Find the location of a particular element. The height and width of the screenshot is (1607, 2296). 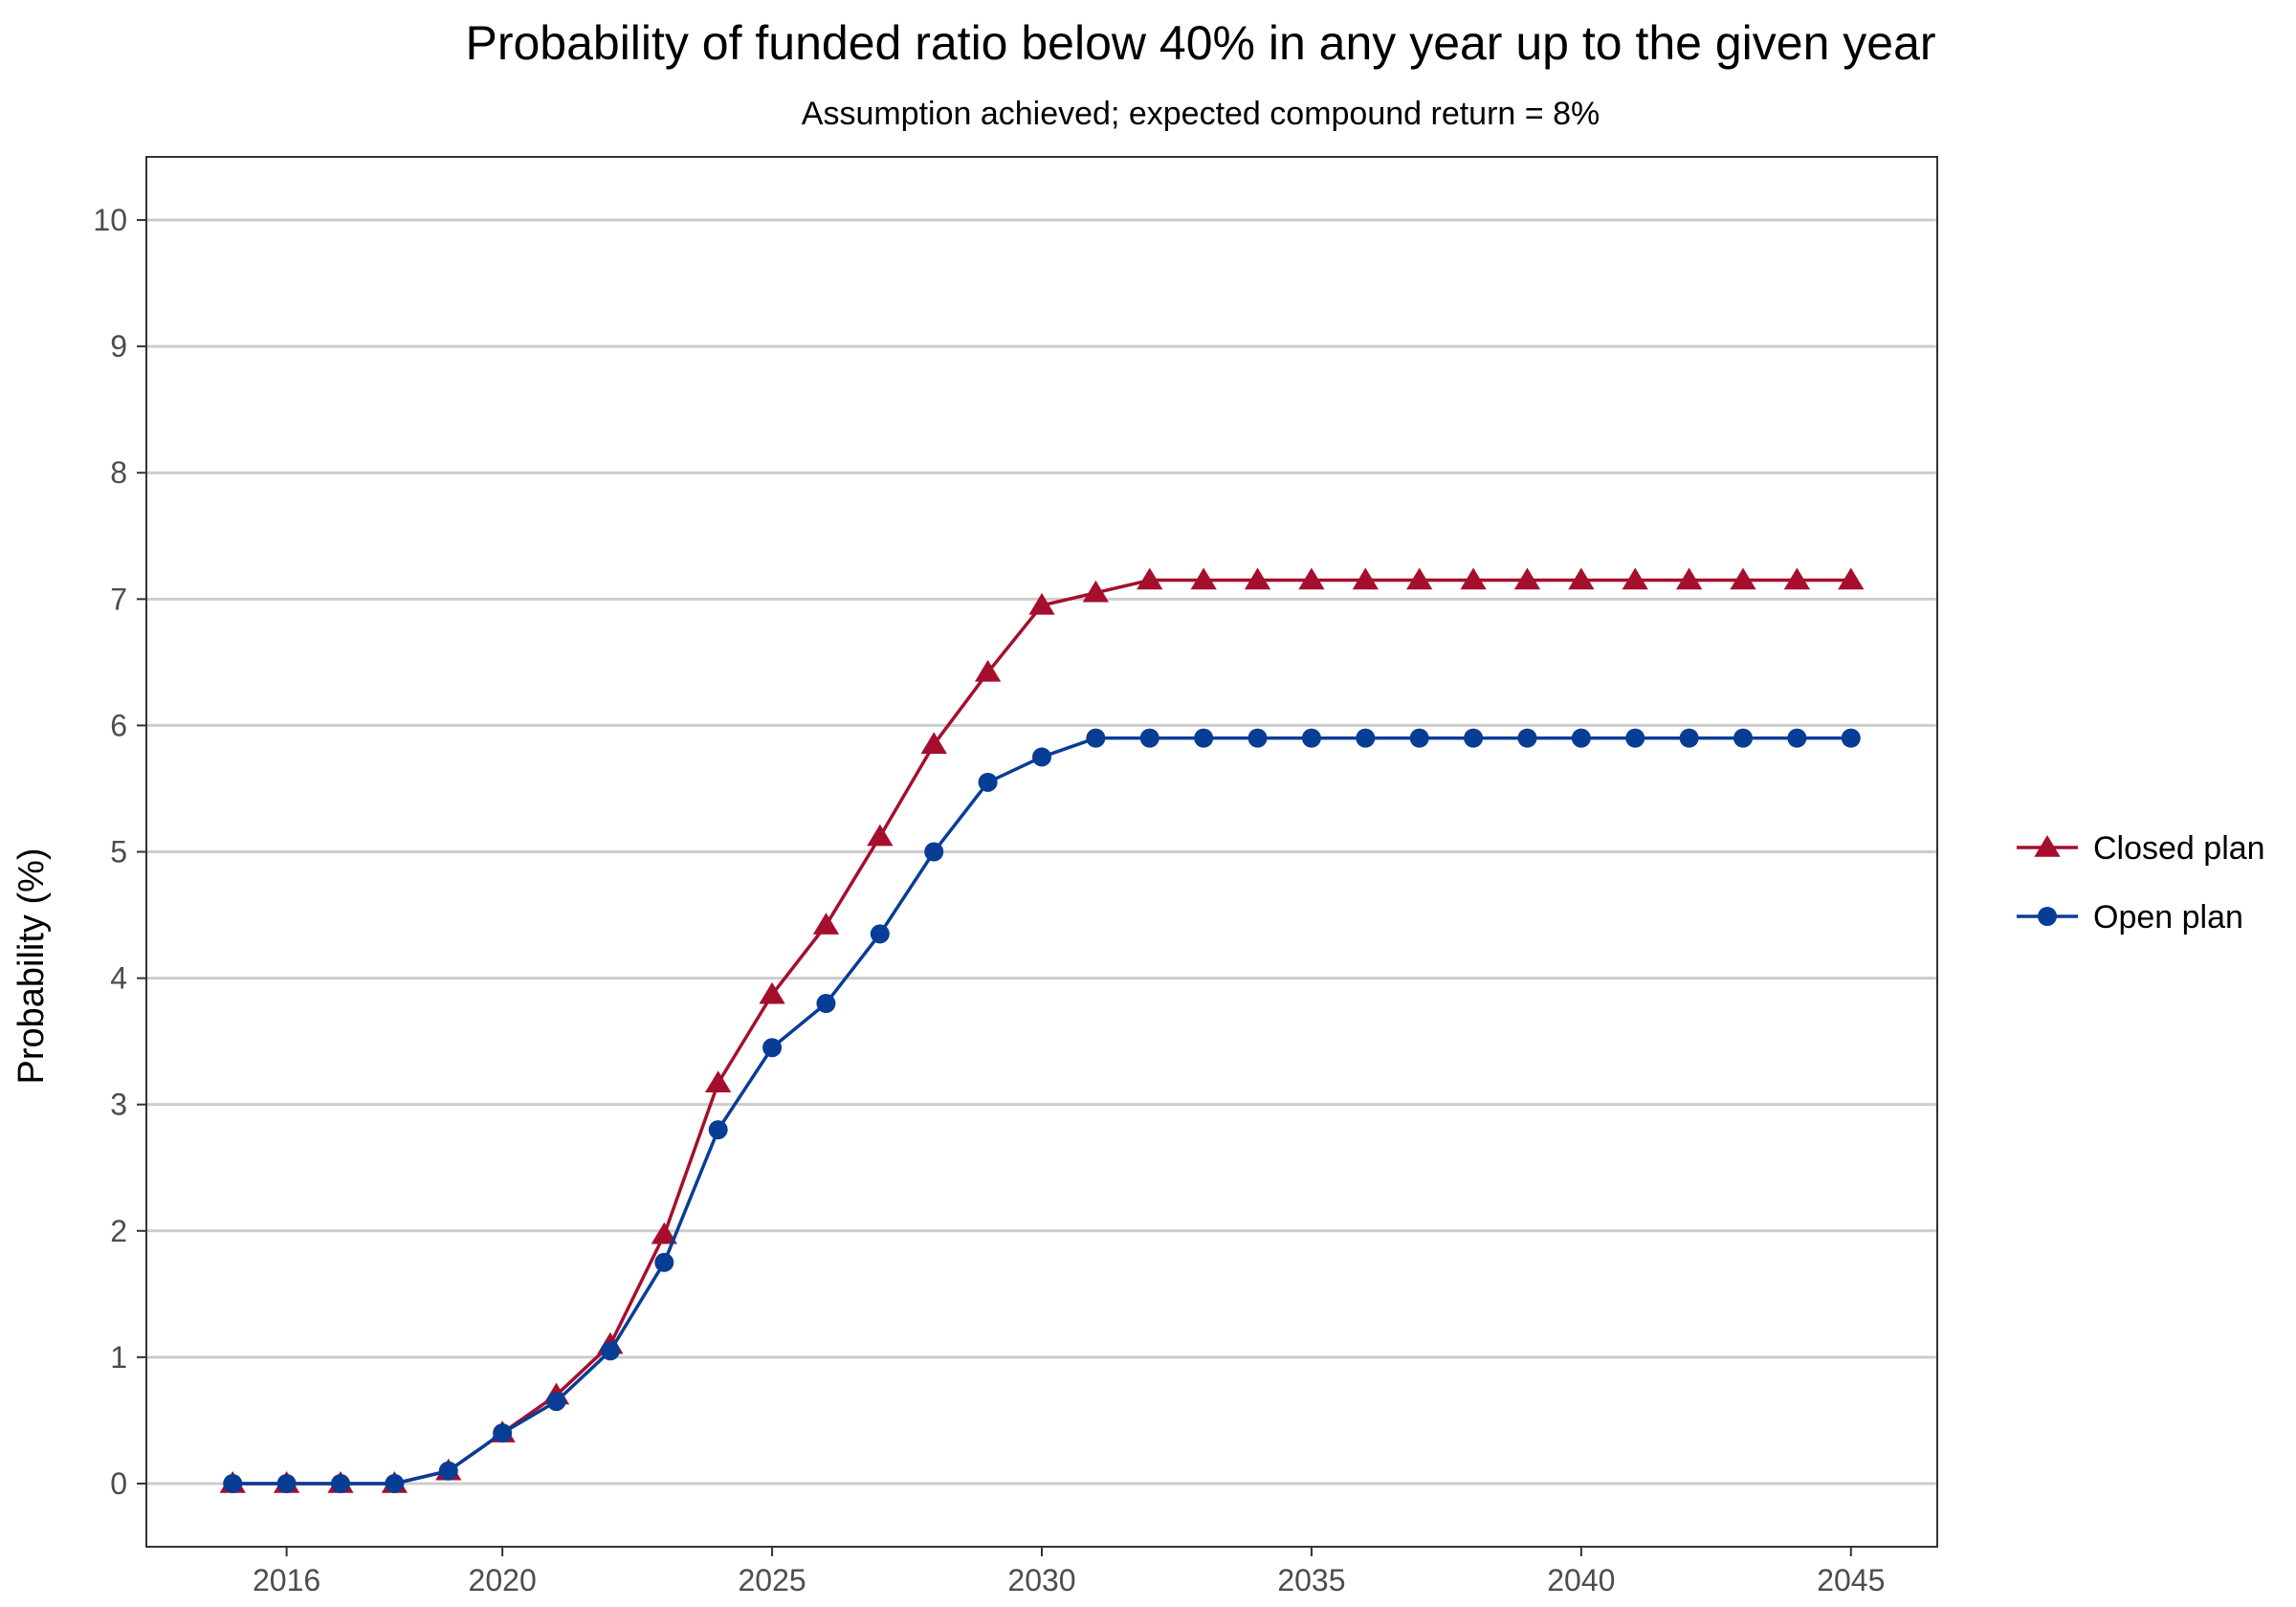

legend: Closed plan Open plan is located at coordinates (2141, 883).